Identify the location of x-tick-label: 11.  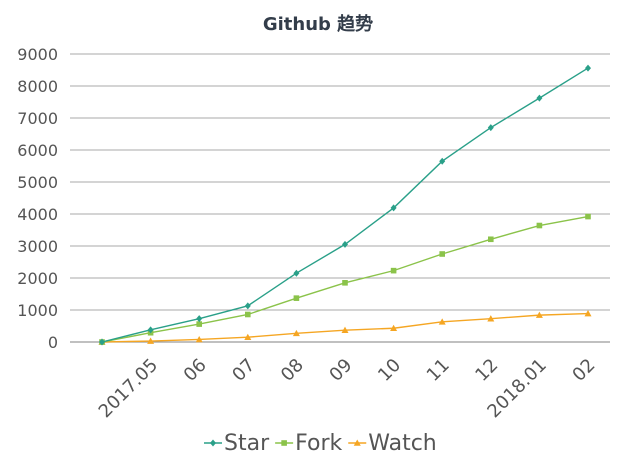
(438, 370).